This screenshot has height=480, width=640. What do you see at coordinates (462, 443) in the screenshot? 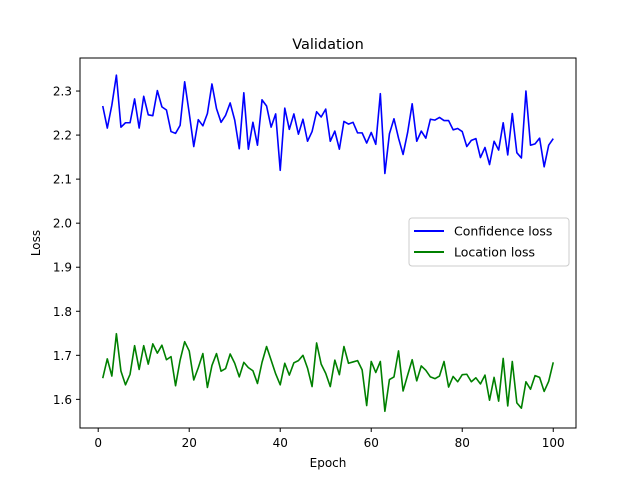
I see `x-tick-label: 80` at bounding box center [462, 443].